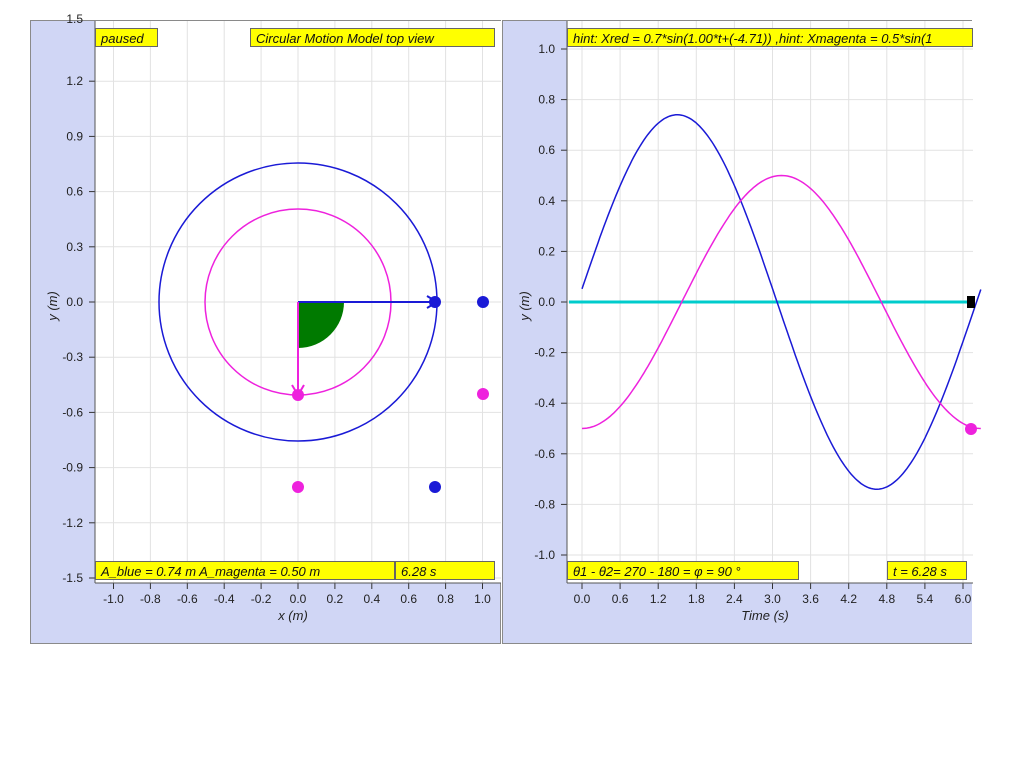 The image size is (1024, 768). I want to click on x-tick-label: 4.2, so click(848, 599).